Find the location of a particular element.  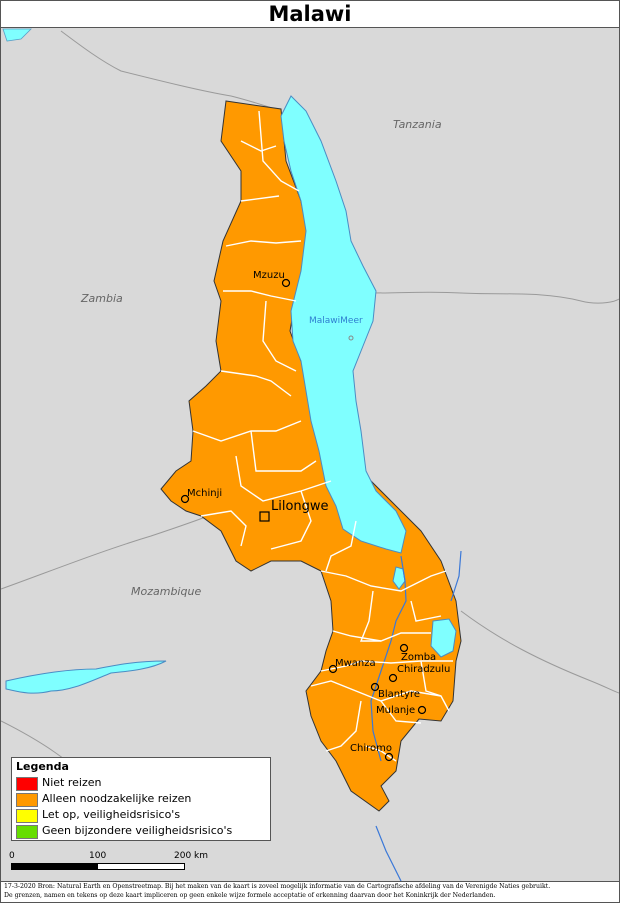

border-tanzania-mozambique is located at coordinates (495, 297).